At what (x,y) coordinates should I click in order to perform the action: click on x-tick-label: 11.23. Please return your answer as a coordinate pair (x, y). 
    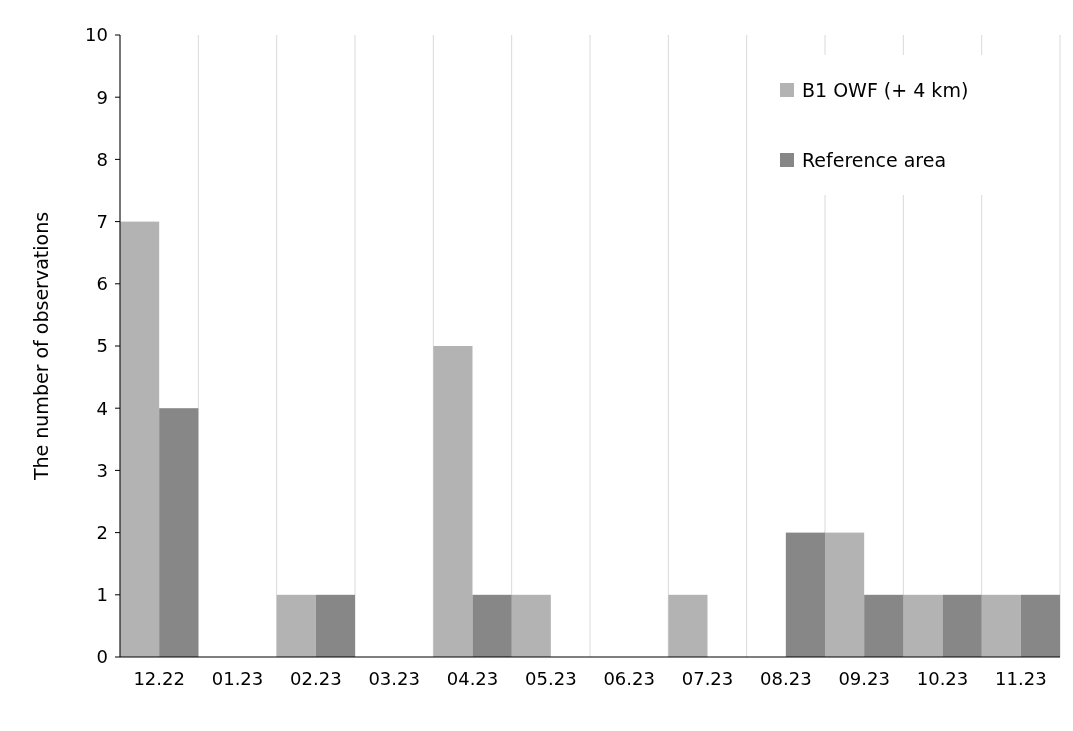
    Looking at the image, I should click on (1021, 678).